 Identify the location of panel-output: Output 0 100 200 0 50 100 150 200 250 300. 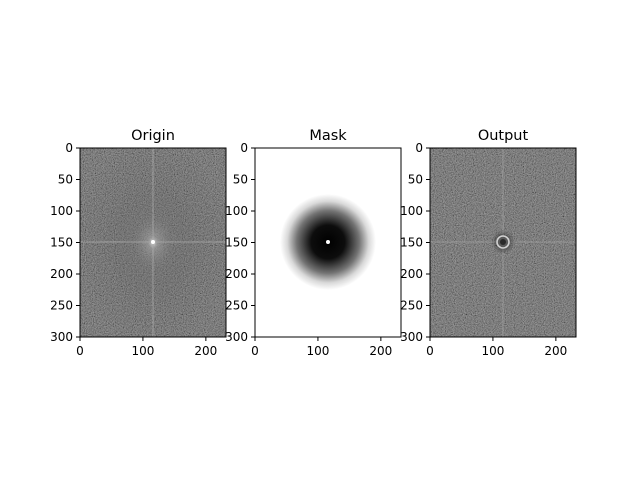
(488, 243).